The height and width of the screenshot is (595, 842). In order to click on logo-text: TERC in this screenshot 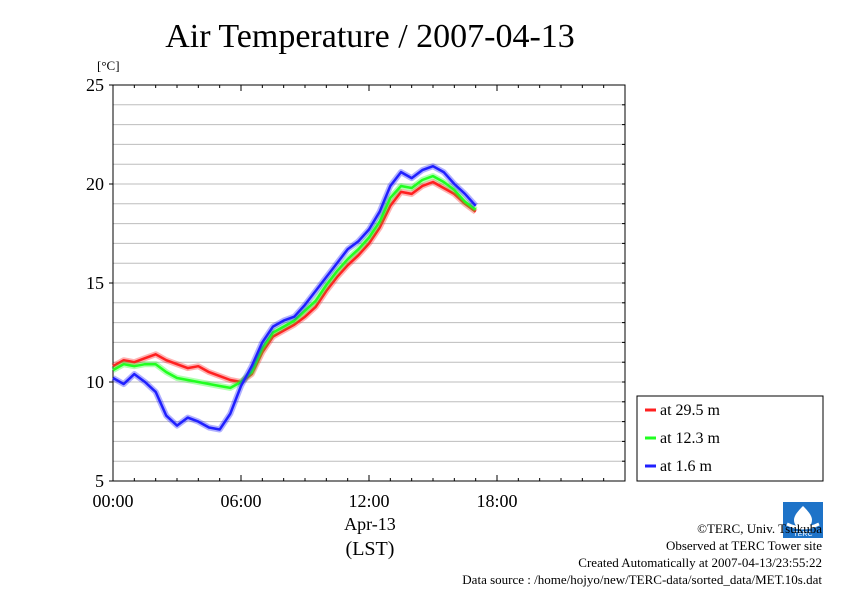, I will do `click(802, 534)`.